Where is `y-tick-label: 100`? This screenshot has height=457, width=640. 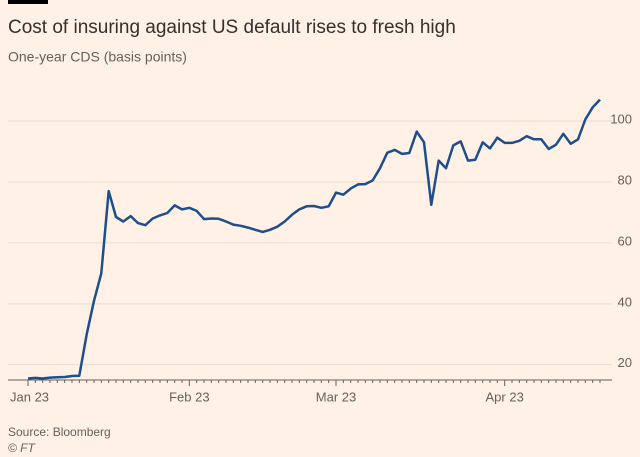
y-tick-label: 100 is located at coordinates (621, 118).